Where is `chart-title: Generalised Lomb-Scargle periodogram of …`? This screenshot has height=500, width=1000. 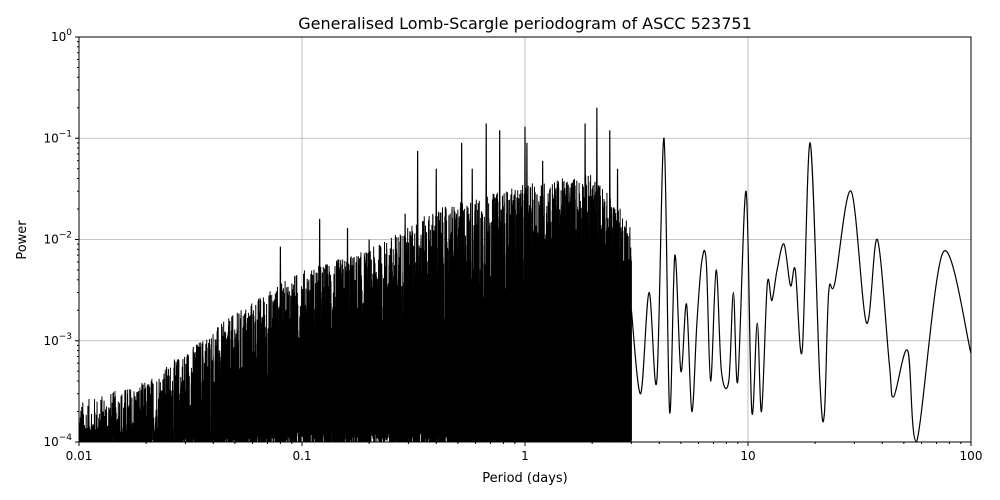
chart-title: Generalised Lomb-Scargle periodogram of … is located at coordinates (525, 23).